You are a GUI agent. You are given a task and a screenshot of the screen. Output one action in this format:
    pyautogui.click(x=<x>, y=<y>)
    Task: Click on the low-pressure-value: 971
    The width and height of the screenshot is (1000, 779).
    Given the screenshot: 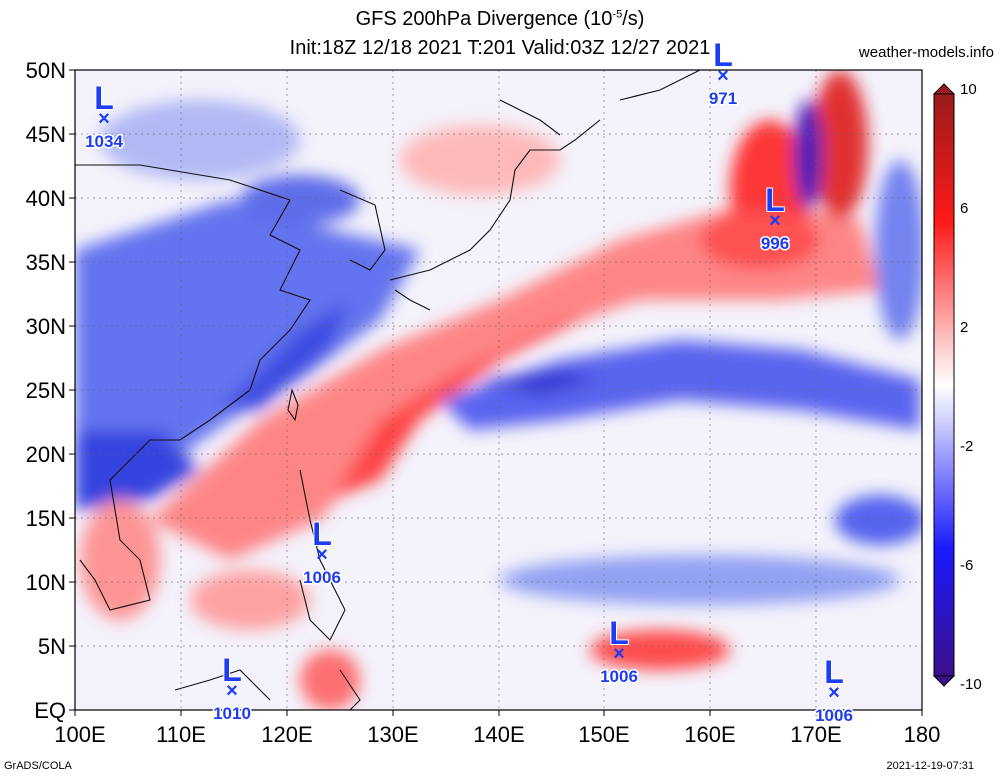 What is the action you would take?
    pyautogui.click(x=723, y=98)
    